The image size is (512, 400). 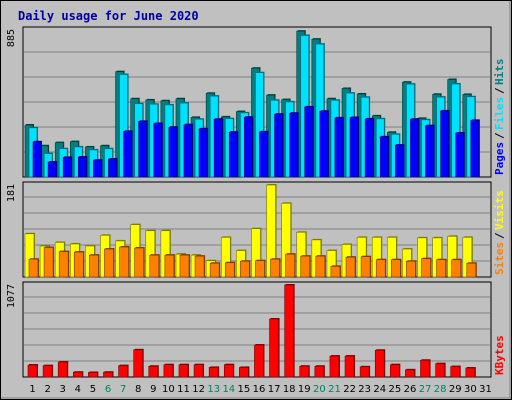 What do you see at coordinates (63, 389) in the screenshot?
I see `day-label: 3` at bounding box center [63, 389].